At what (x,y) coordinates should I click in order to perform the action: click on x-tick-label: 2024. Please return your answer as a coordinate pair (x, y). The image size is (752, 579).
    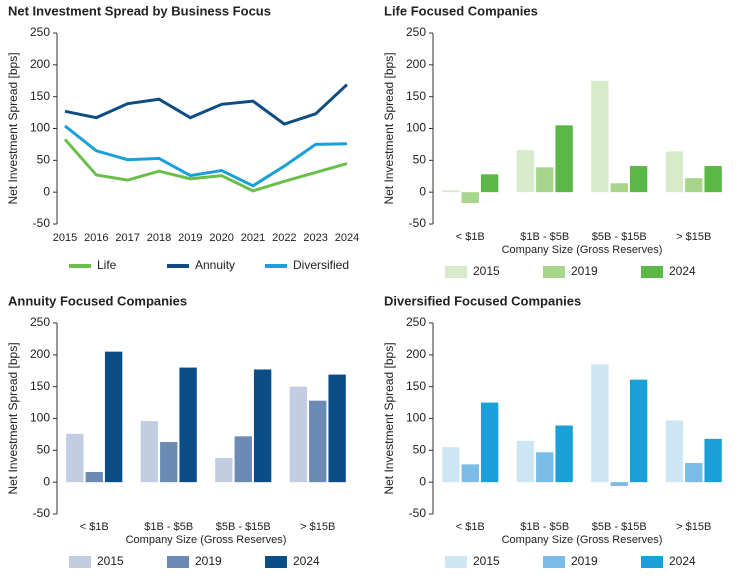
    Looking at the image, I should click on (347, 238).